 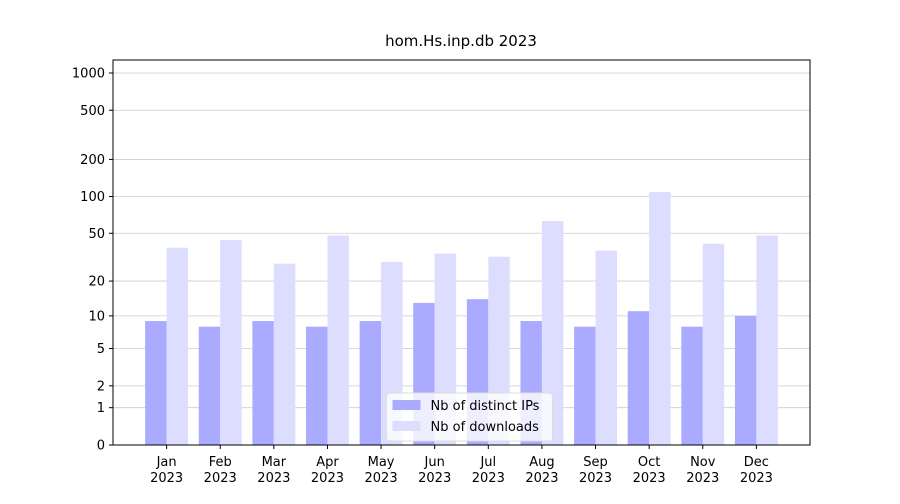 What do you see at coordinates (541, 470) in the screenshot?
I see `x-tick-label: Aug 2023` at bounding box center [541, 470].